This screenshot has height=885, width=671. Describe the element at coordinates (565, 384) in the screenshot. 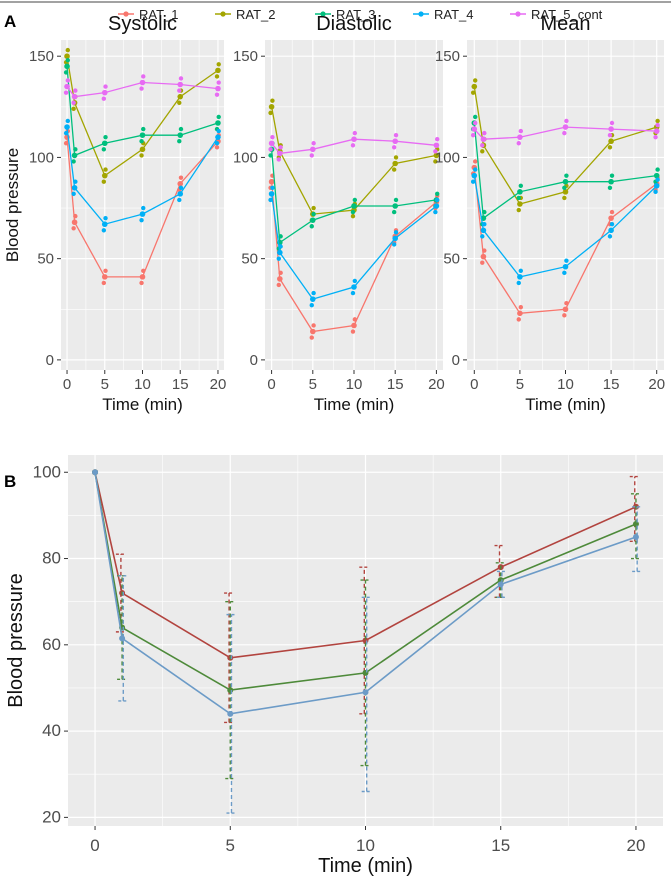

I see `x-tick-label: 10` at that location.